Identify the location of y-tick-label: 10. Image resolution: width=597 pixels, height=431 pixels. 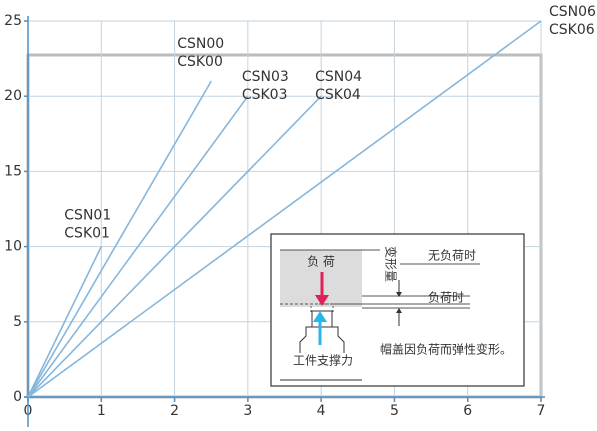
(13, 247).